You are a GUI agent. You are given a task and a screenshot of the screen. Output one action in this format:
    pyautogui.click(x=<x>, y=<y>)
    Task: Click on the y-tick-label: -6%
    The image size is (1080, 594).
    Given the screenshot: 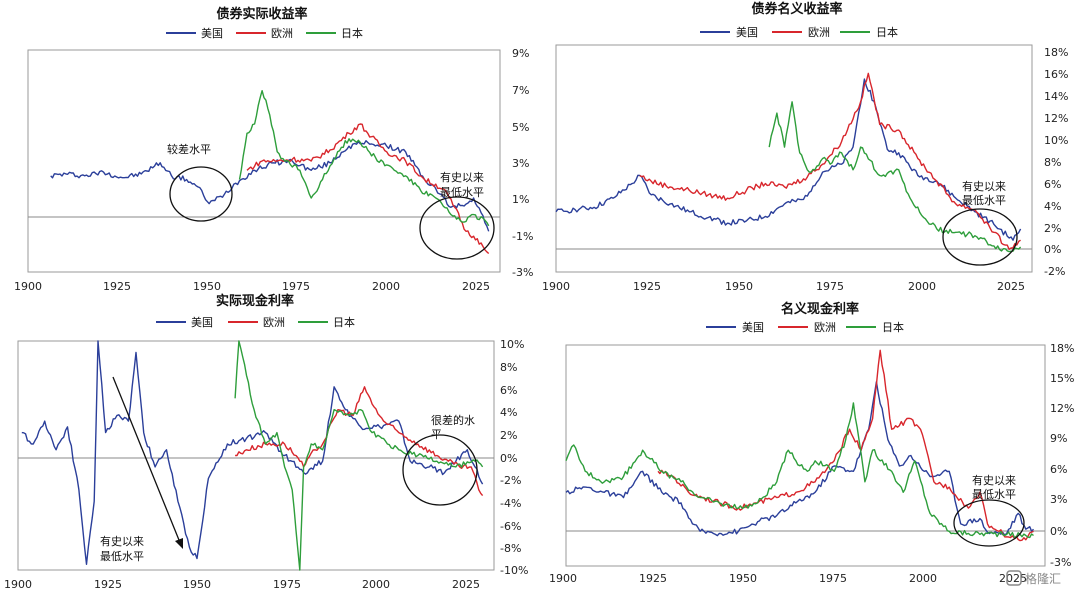 What is the action you would take?
    pyautogui.click(x=510, y=526)
    